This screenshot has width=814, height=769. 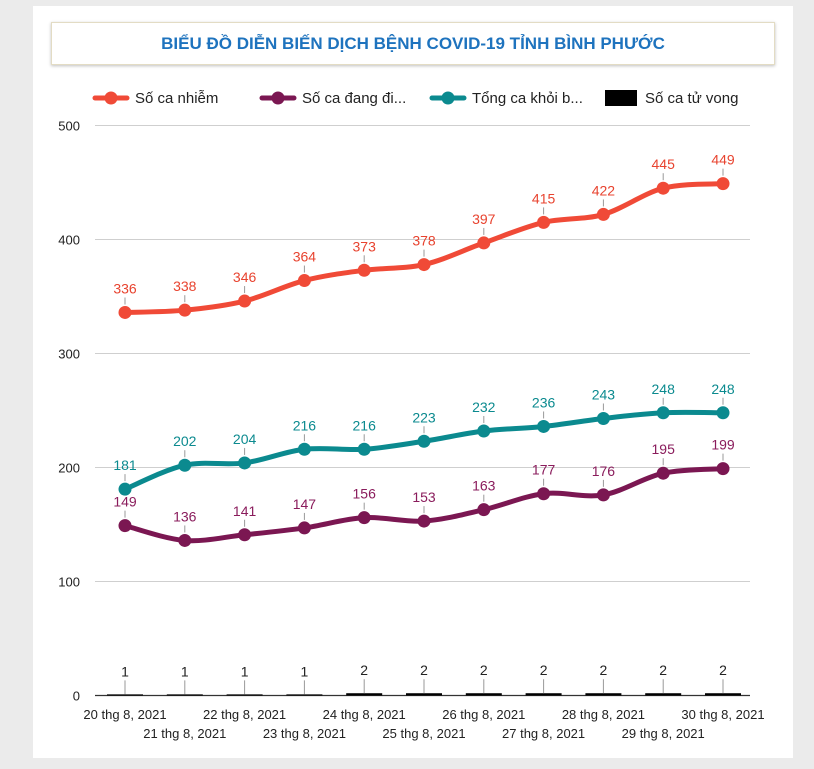 What do you see at coordinates (604, 190) in the screenshot?
I see `data-label: 422` at bounding box center [604, 190].